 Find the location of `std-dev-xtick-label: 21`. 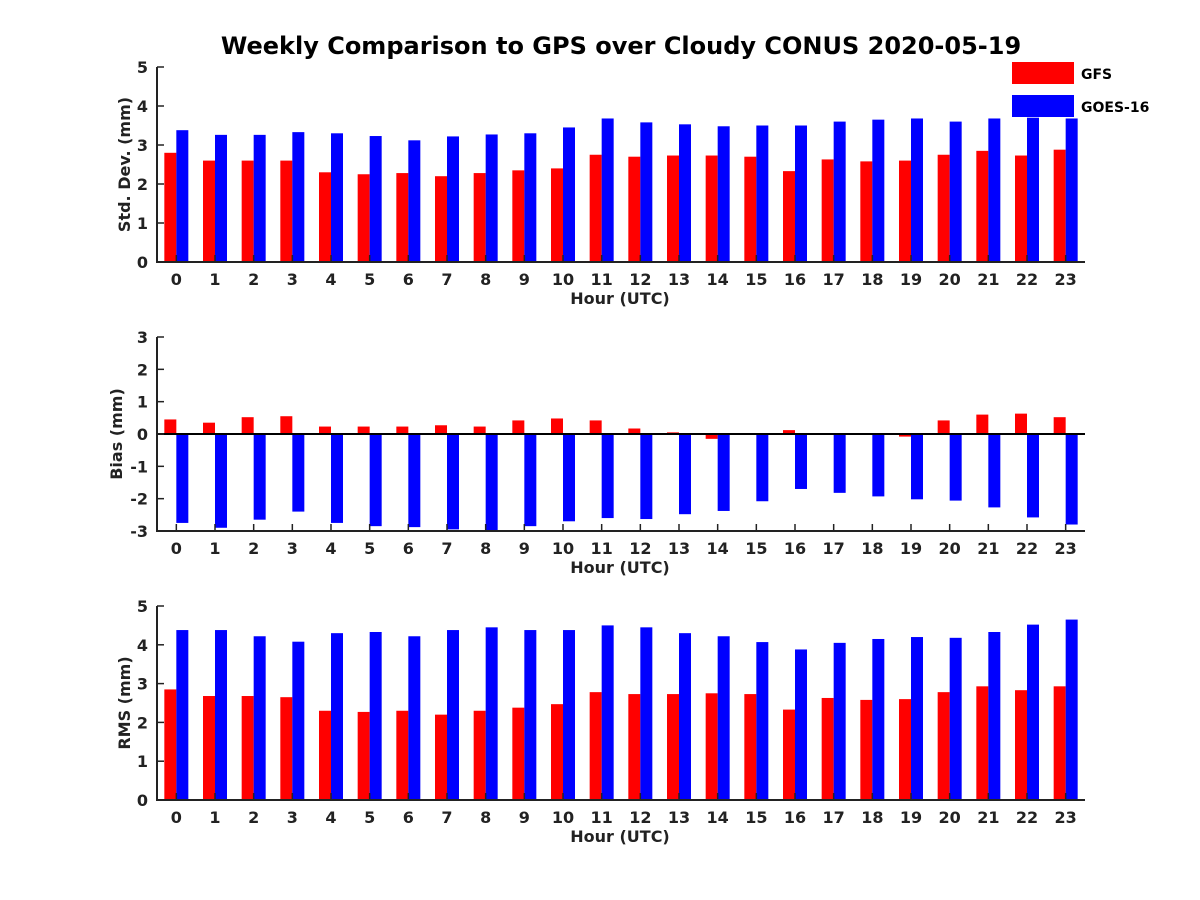

std-dev-xtick-label: 21 is located at coordinates (988, 279).